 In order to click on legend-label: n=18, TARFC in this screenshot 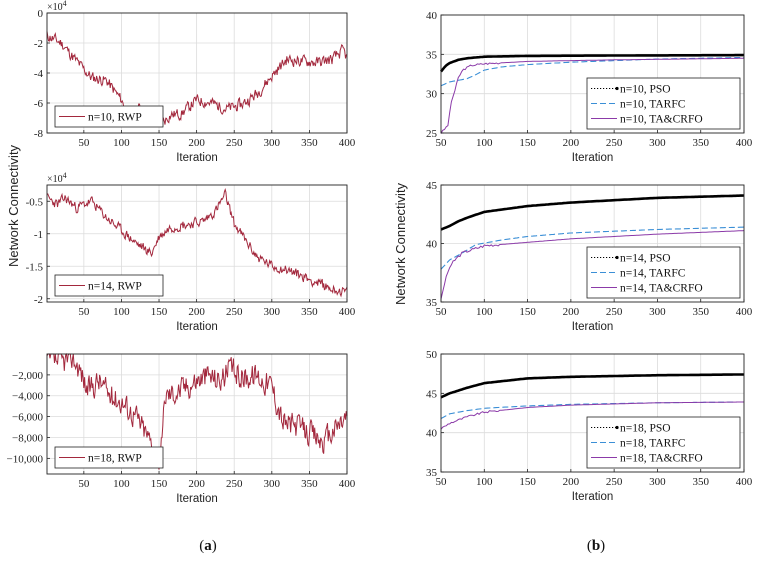, I will do `click(653, 444)`.